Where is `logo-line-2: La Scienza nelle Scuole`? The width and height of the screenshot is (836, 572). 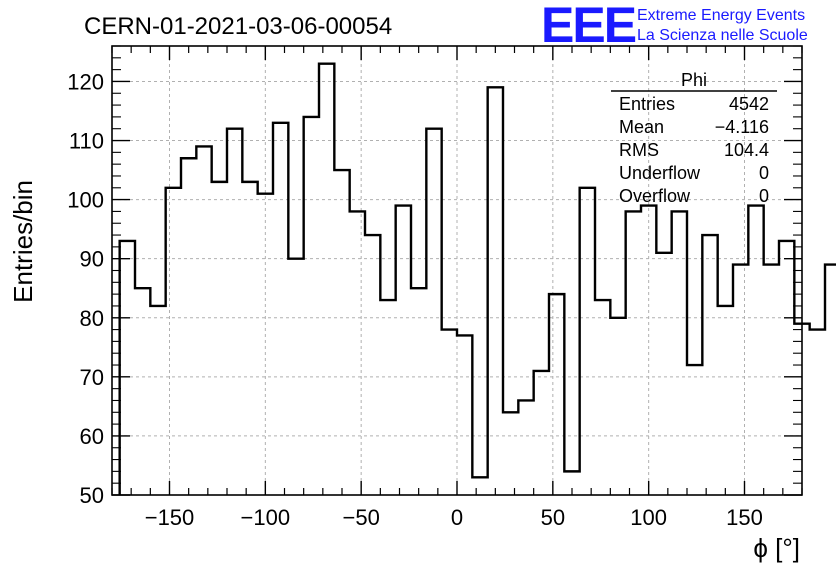
logo-line-2: La Scienza nelle Scuole is located at coordinates (722, 35).